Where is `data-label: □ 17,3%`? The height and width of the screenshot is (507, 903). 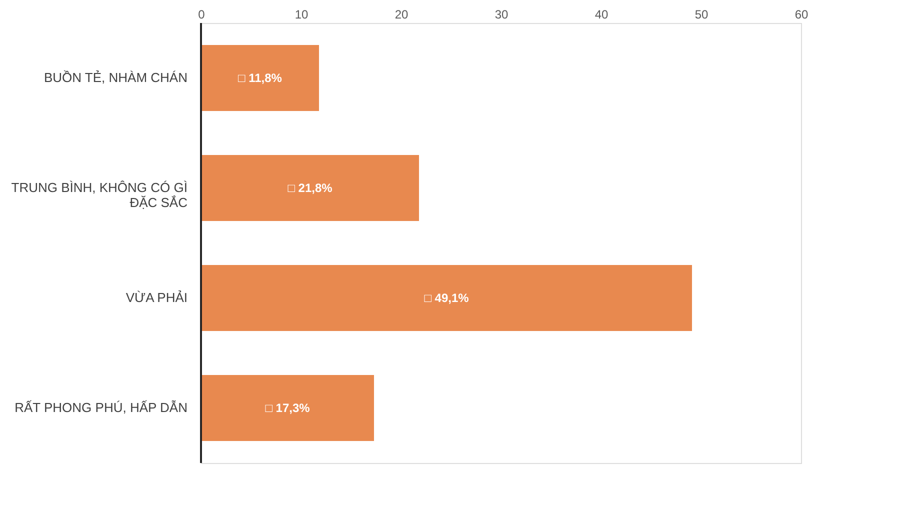
data-label: □ 17,3% is located at coordinates (287, 408).